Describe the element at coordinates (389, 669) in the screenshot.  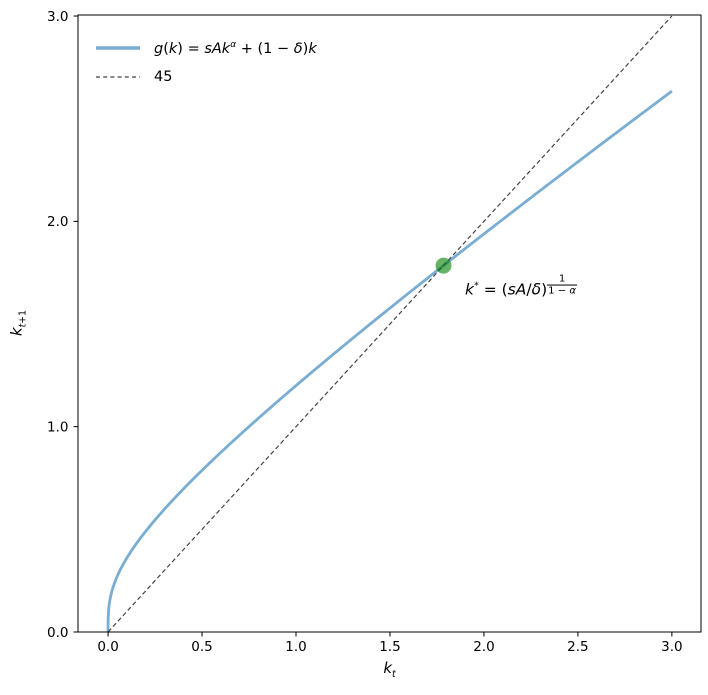
I see `x-axis-label: kt` at that location.